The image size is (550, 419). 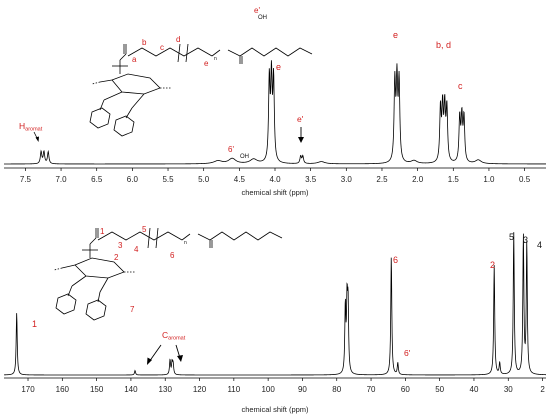 What do you see at coordinates (336, 389) in the screenshot?
I see `c13-tick-label: 80` at bounding box center [336, 389].